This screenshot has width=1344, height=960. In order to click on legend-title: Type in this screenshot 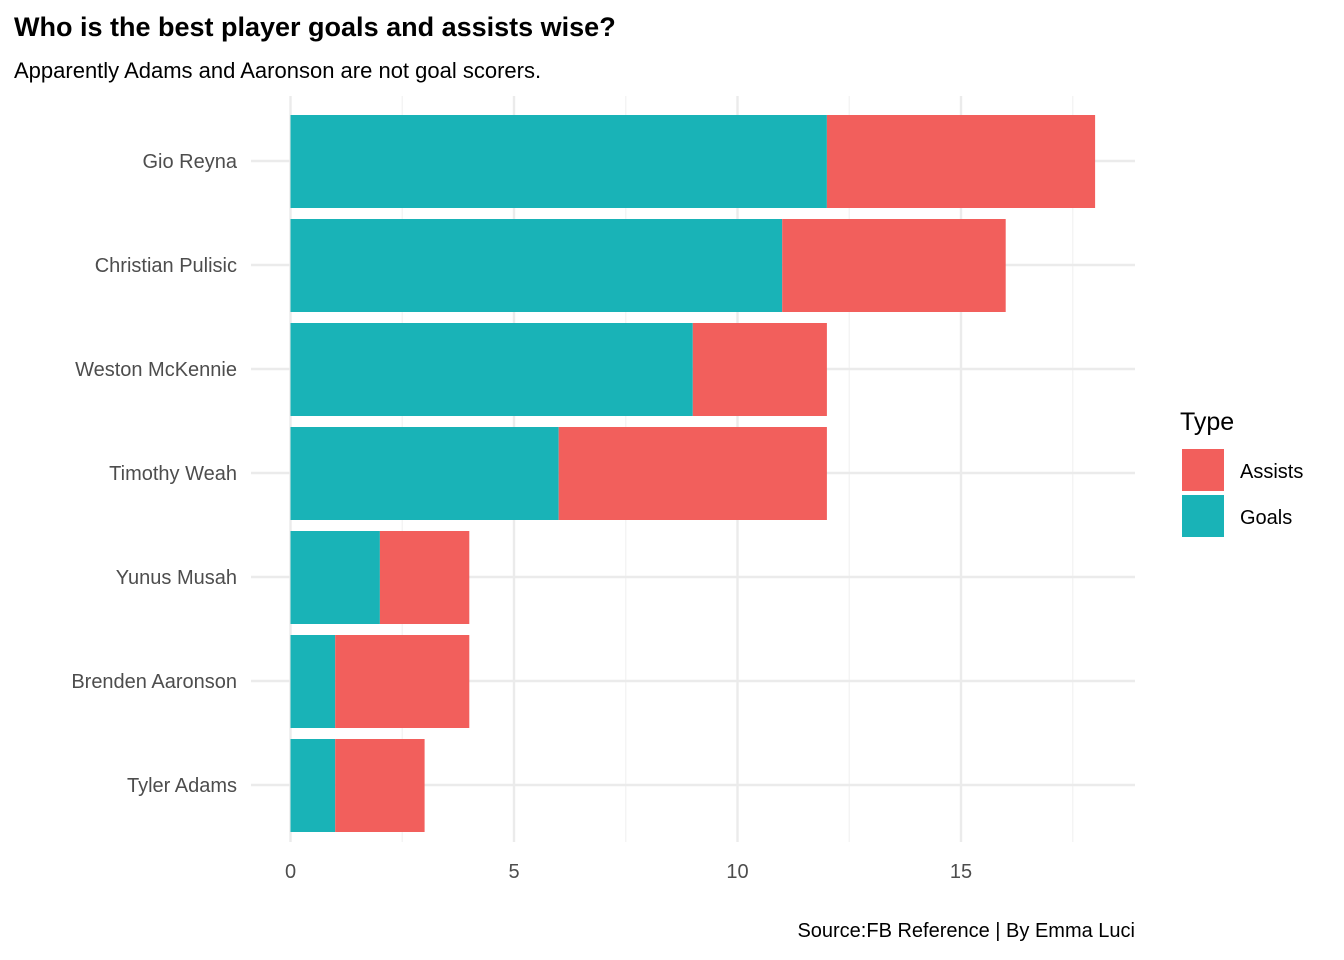, I will do `click(1207, 422)`.